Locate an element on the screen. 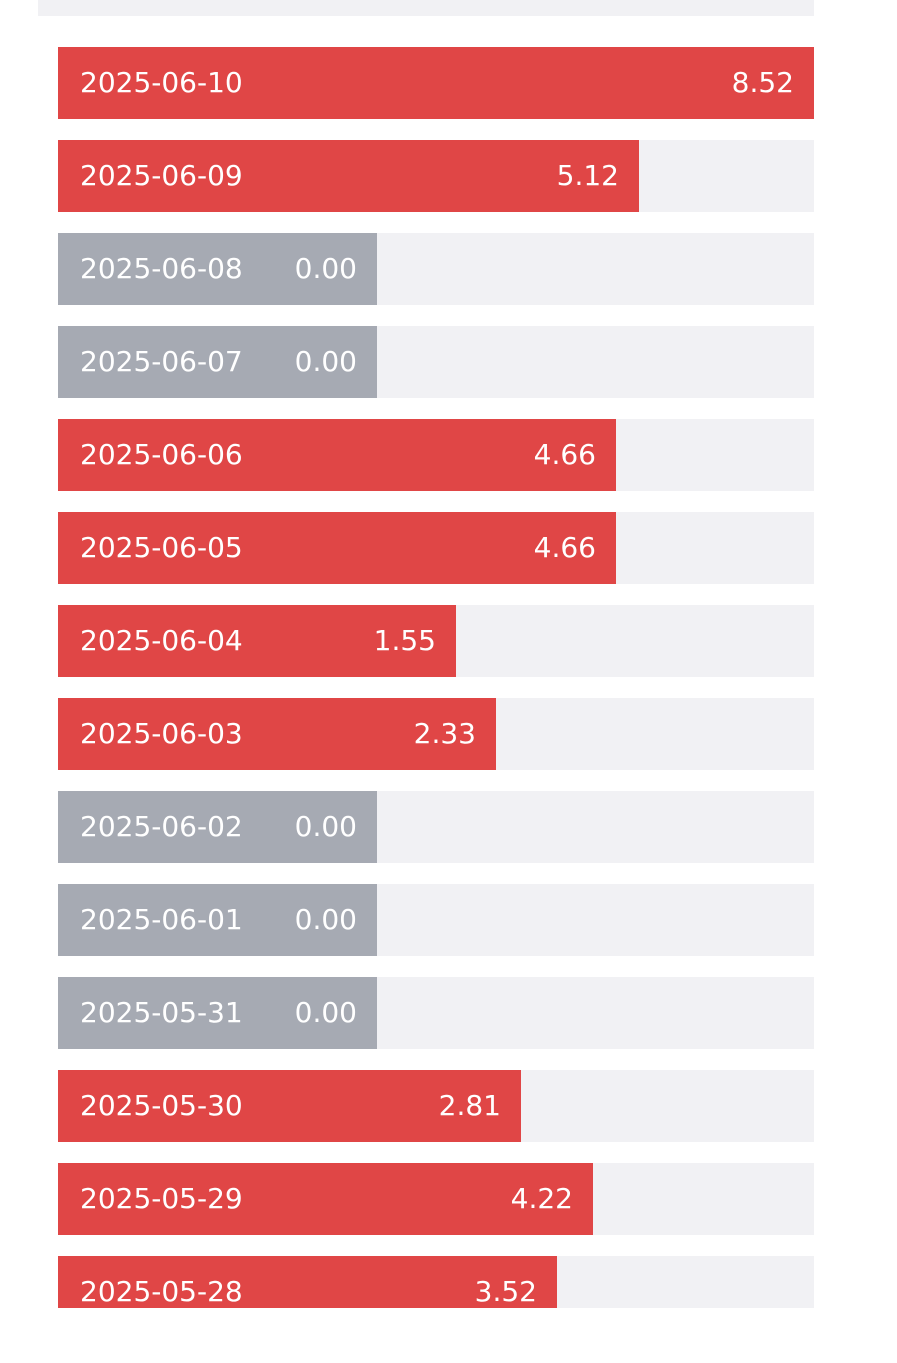 This screenshot has width=897, height=1363. bar-row: 2025-06-03 2.33 is located at coordinates (436, 734).